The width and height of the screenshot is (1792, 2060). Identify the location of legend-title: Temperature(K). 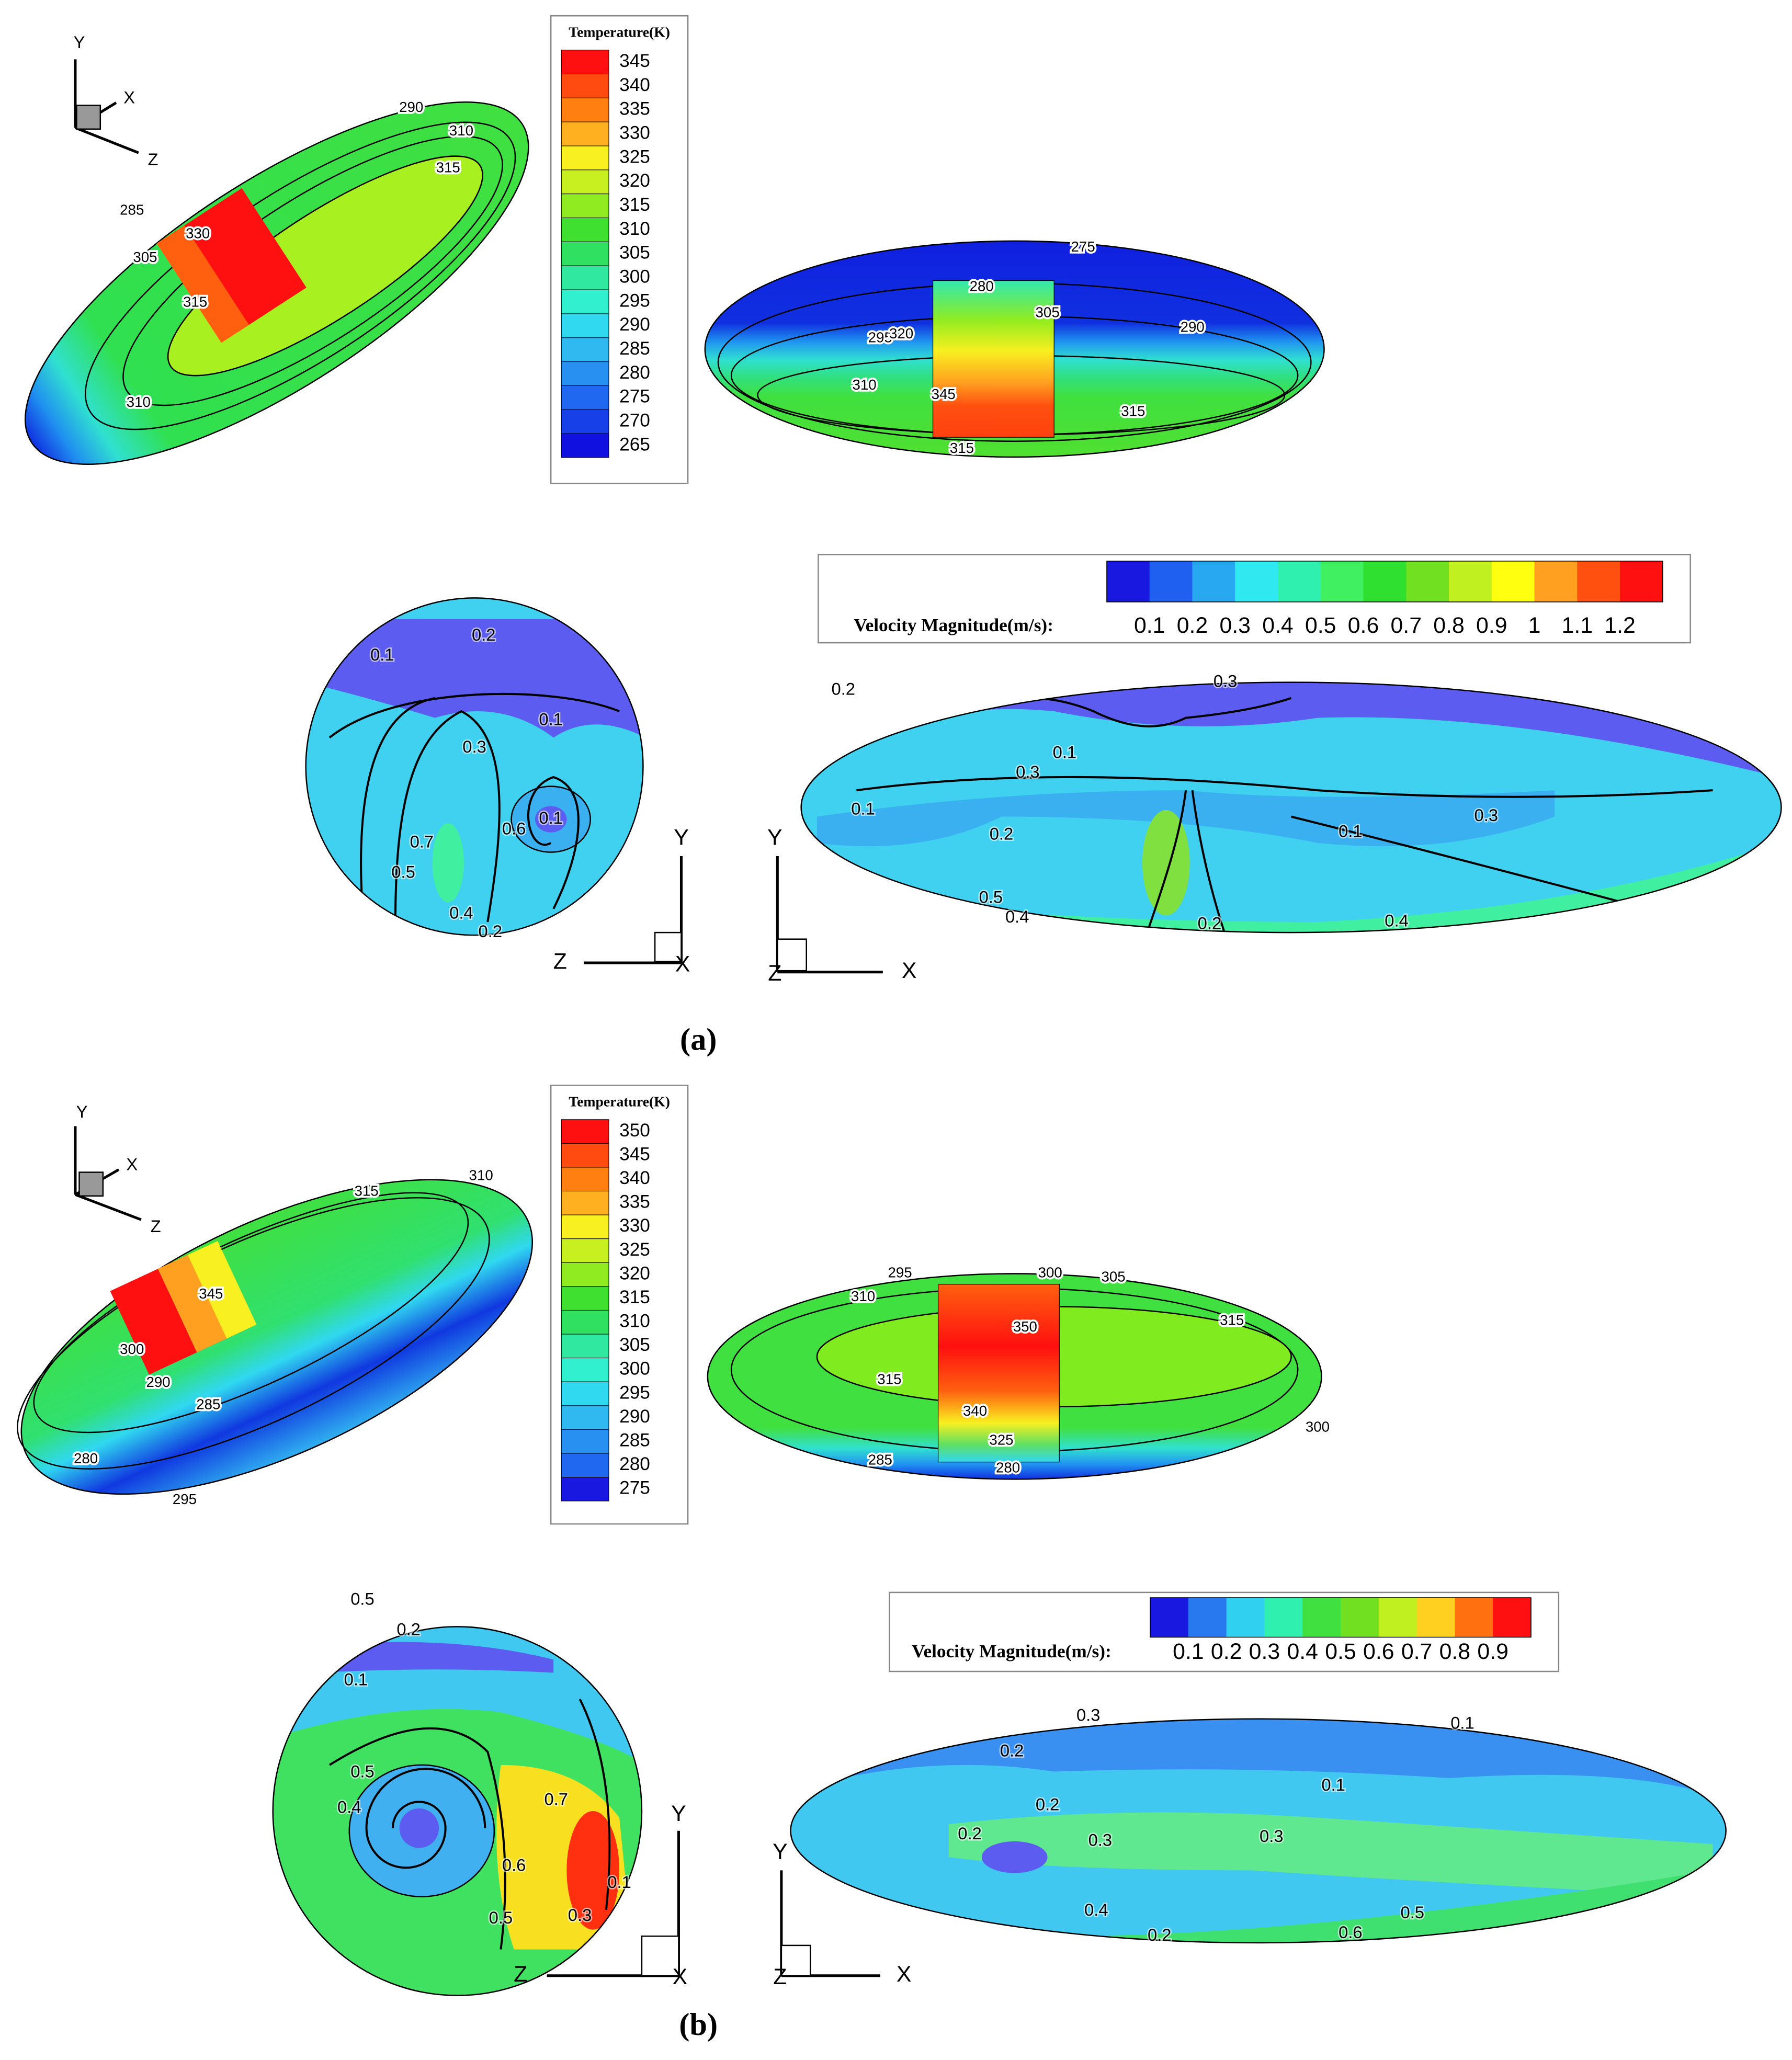
(619, 1102).